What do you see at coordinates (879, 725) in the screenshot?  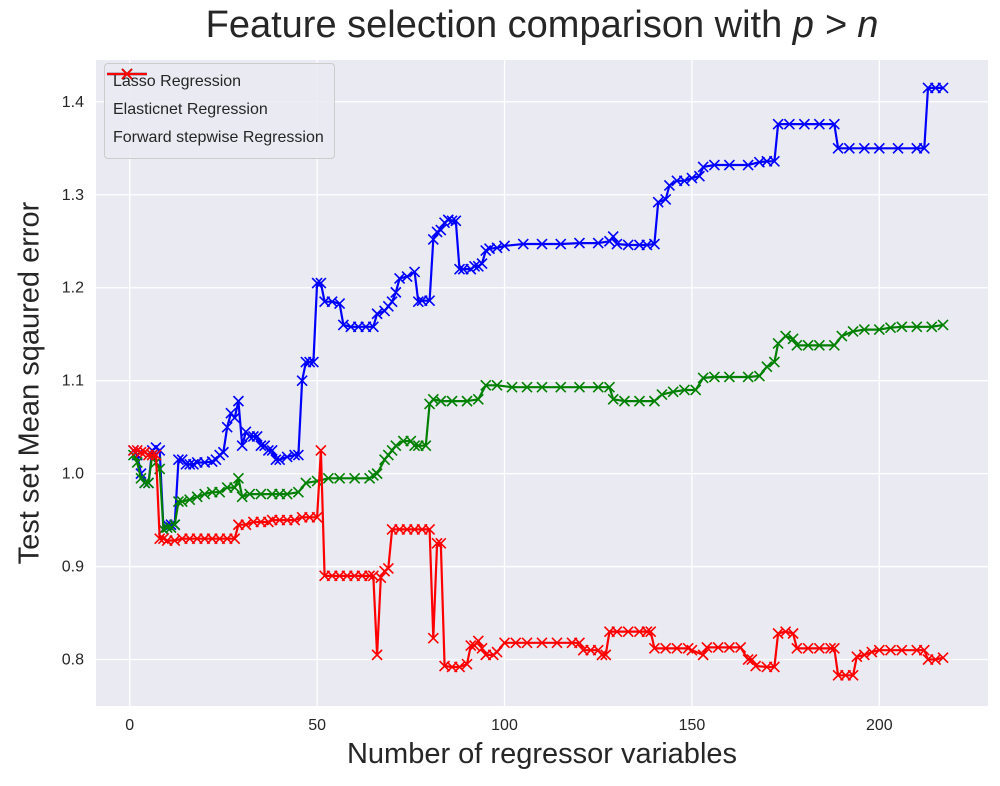 I see `x-tick-label: 200` at bounding box center [879, 725].